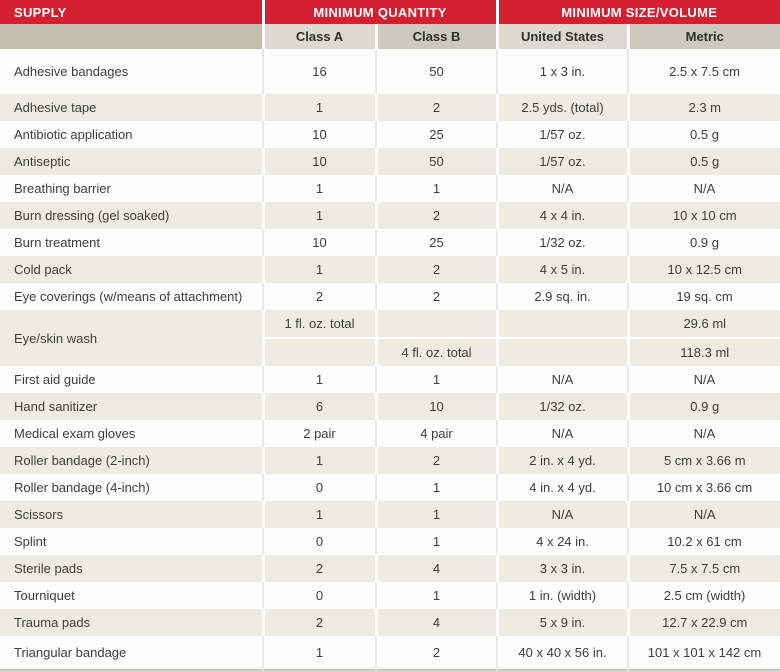 The image size is (780, 671). Describe the element at coordinates (131, 36) in the screenshot. I see `header-spacer-cell` at that location.